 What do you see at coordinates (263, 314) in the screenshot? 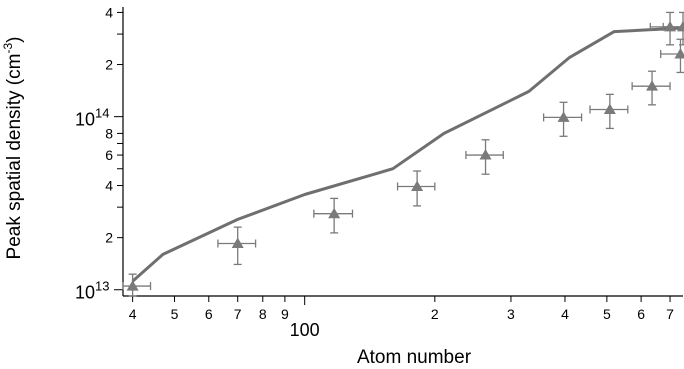
I see `x-tick-label: 8` at bounding box center [263, 314].